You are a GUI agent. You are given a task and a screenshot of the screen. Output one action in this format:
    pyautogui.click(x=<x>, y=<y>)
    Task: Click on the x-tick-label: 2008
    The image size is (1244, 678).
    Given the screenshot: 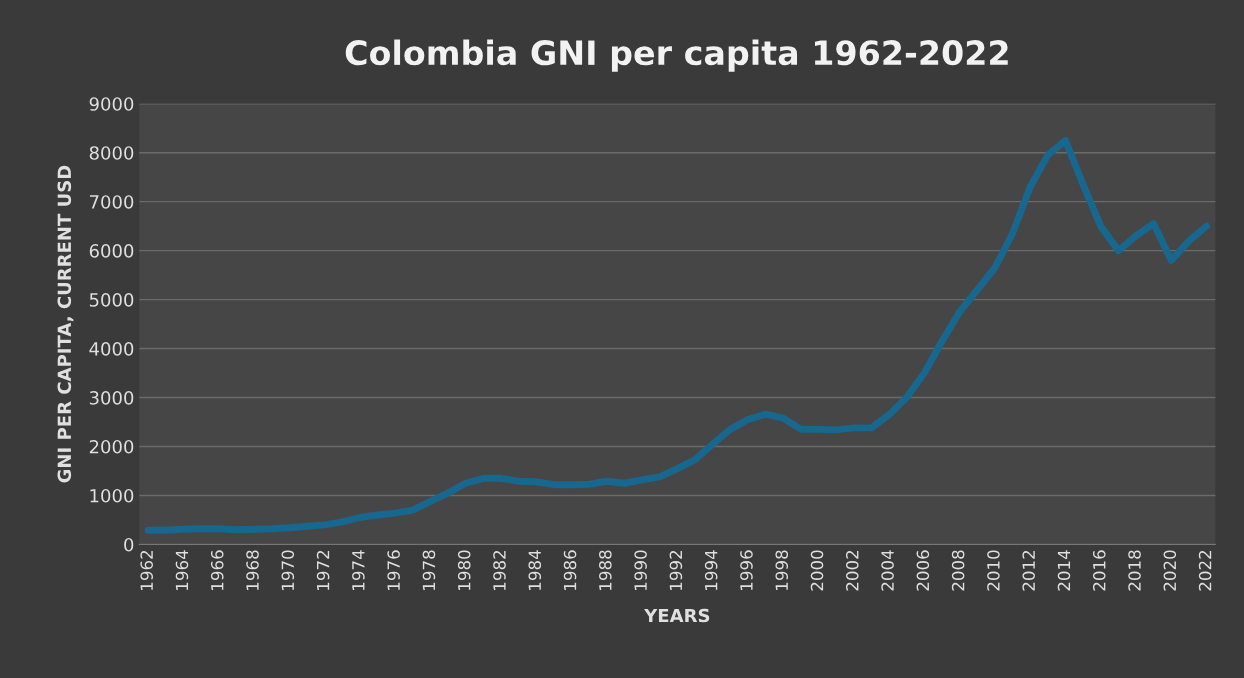 What is the action you would take?
    pyautogui.click(x=958, y=570)
    